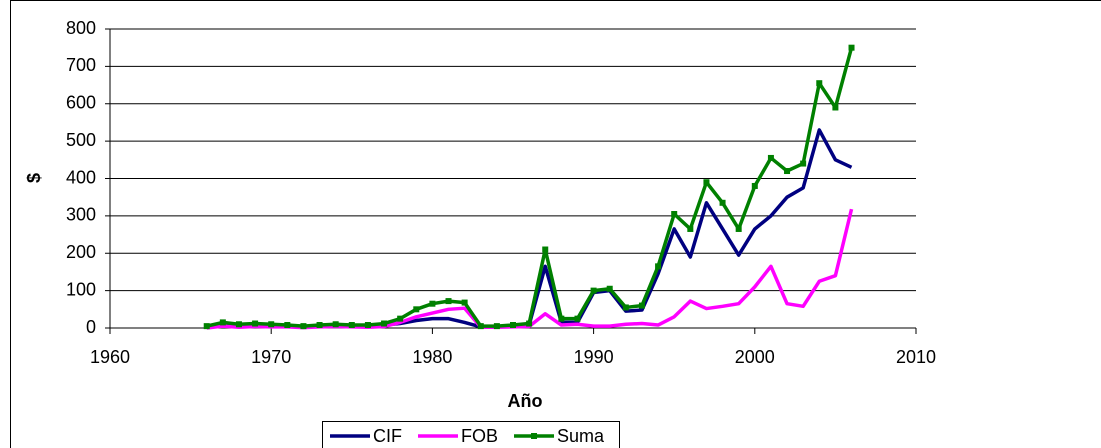 Image resolution: width=1101 pixels, height=448 pixels. What do you see at coordinates (387, 436) in the screenshot?
I see `legend-label: CIF` at bounding box center [387, 436].